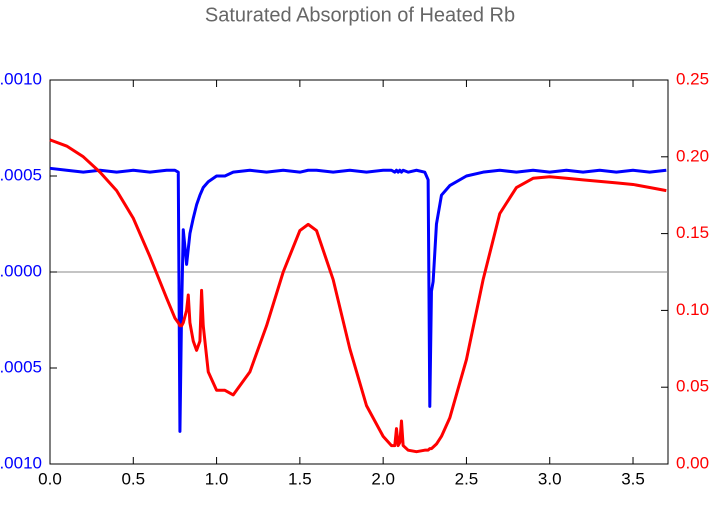 The height and width of the screenshot is (516, 720). Describe the element at coordinates (692, 462) in the screenshot. I see `y2-tick-label: 0.00` at that location.